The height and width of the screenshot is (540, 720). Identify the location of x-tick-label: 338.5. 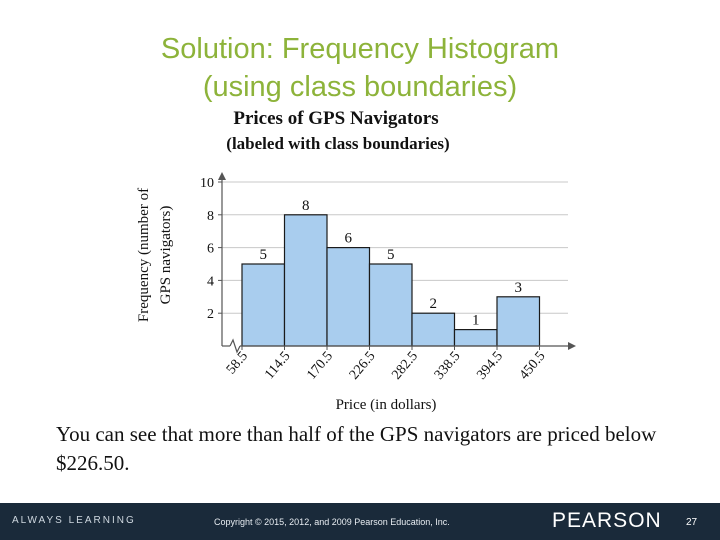
(448, 366).